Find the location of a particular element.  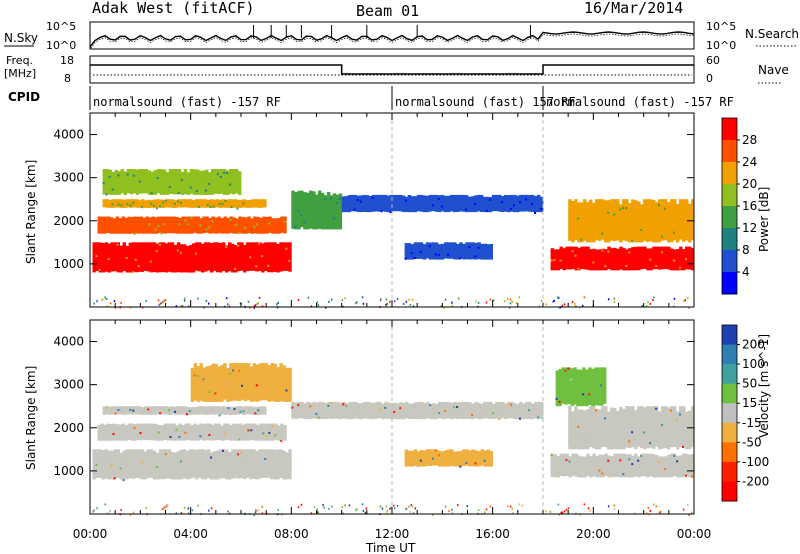

colorbar-tick-label: 4 is located at coordinates (746, 272).